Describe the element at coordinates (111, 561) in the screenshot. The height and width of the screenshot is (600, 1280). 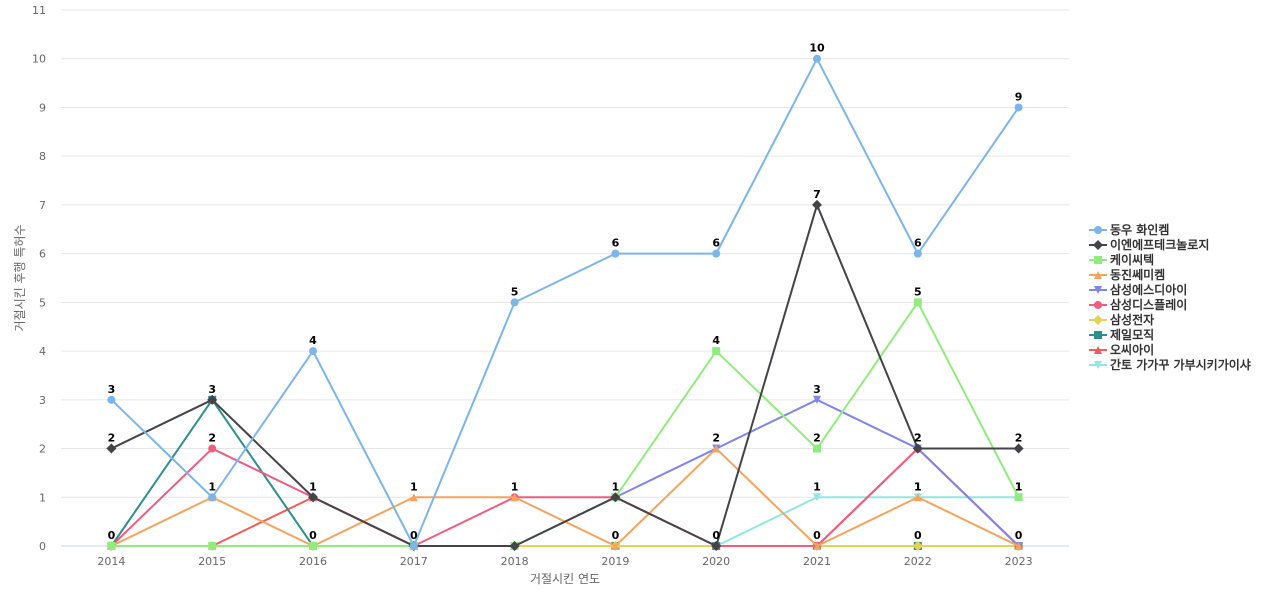
I see `x-tick-label: 2014` at that location.